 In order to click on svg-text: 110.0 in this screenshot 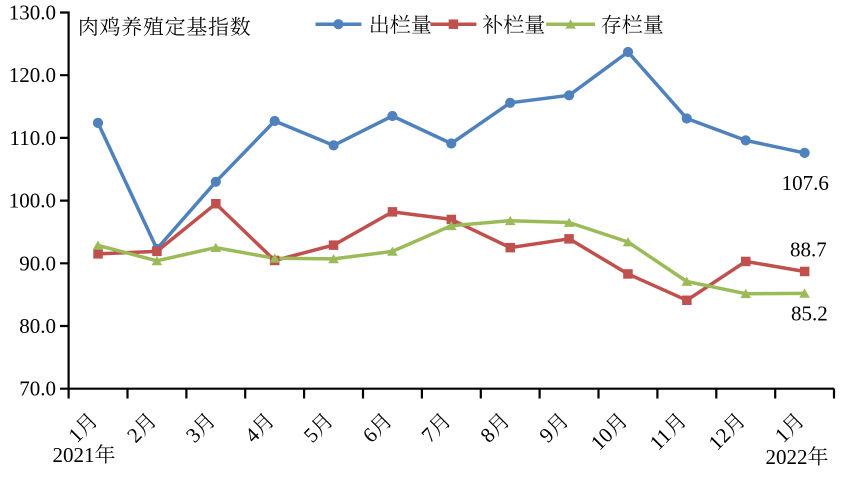, I will do `click(33, 138)`.